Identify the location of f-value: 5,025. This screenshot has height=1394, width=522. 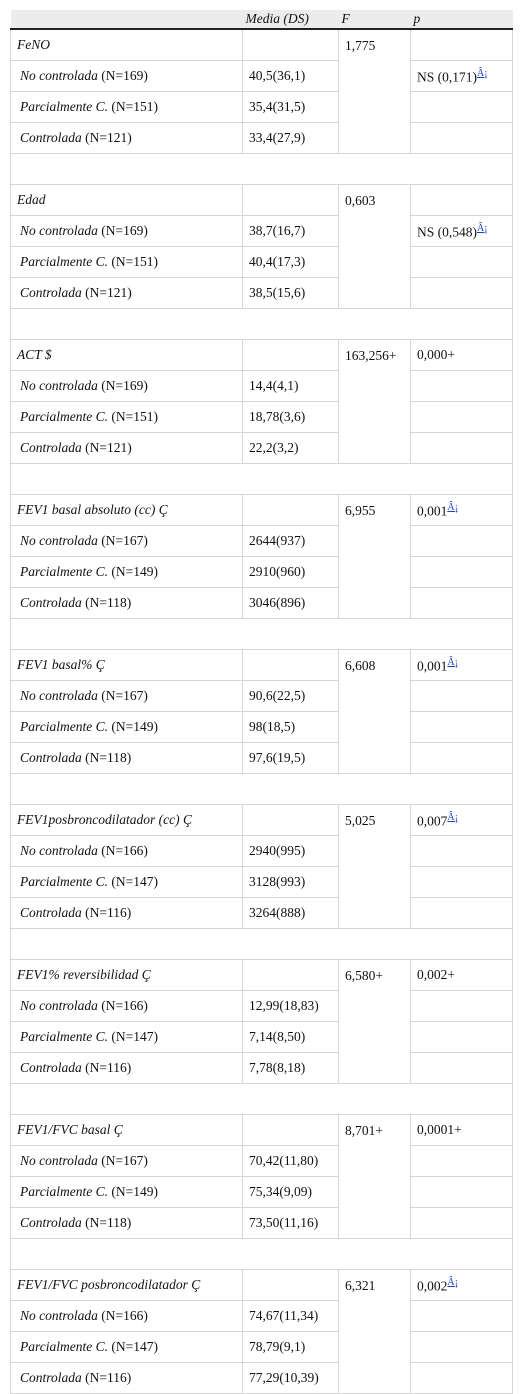
(374, 866).